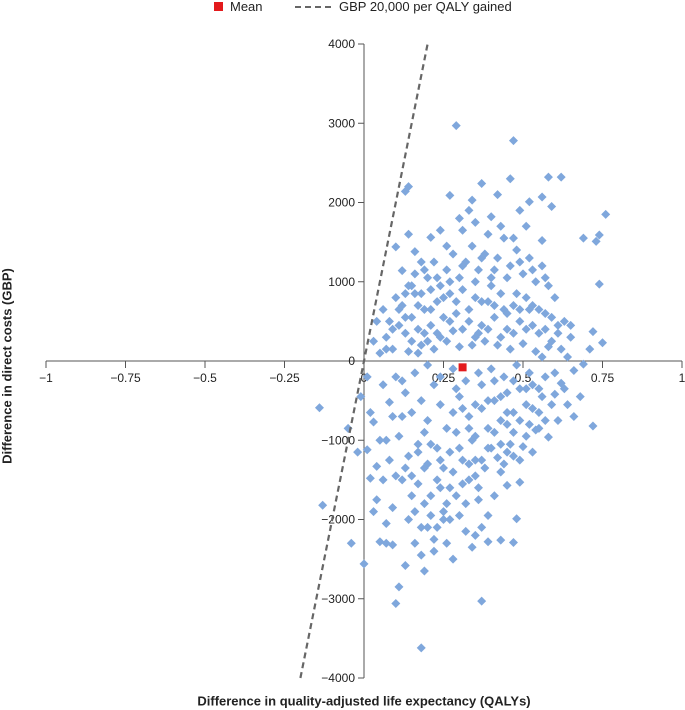 The width and height of the screenshot is (685, 710). What do you see at coordinates (338, 599) in the screenshot?
I see `y-tick-label: −3000` at bounding box center [338, 599].